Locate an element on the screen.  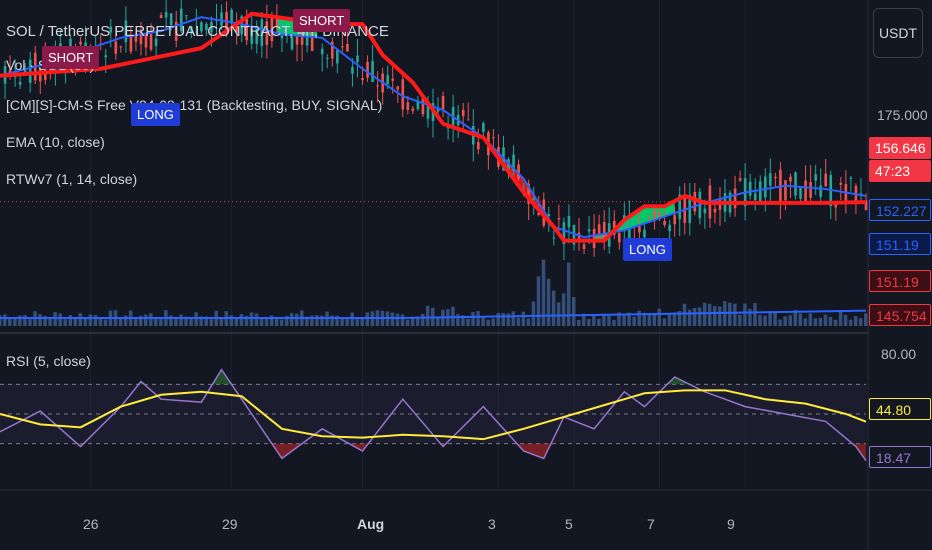
rsi-oversold-fill is located at coordinates (433, 452).